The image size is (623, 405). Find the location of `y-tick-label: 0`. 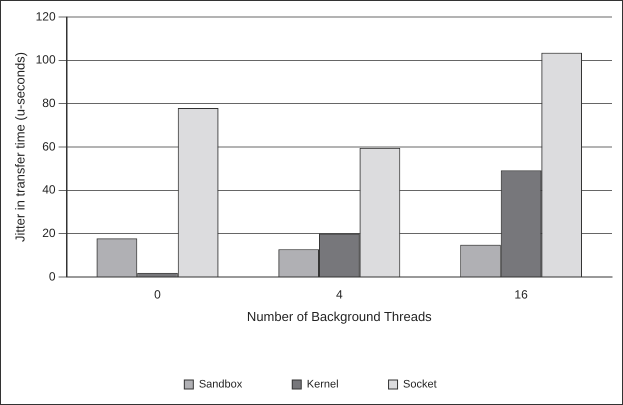

y-tick-label: 0 is located at coordinates (52, 276).